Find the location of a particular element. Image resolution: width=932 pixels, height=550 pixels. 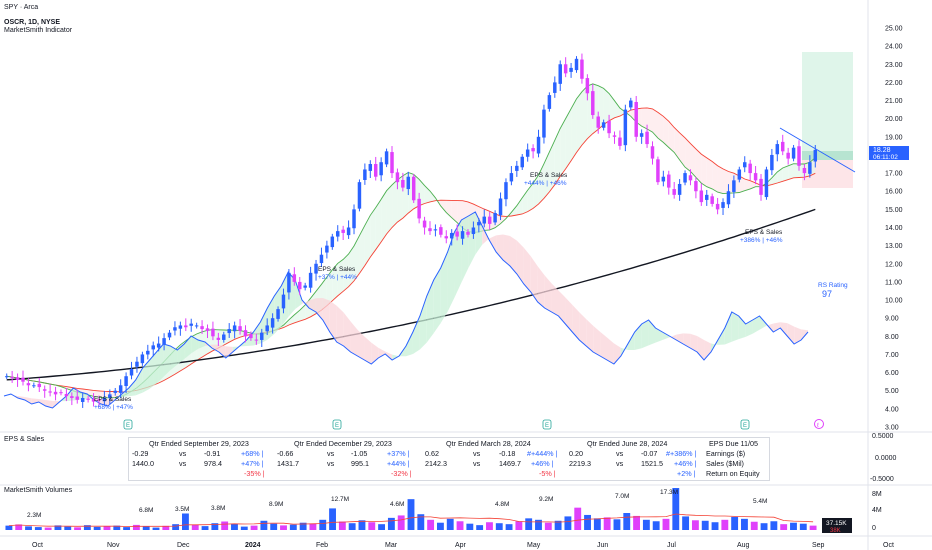

volume-peak-label: 4.8M is located at coordinates (502, 504).